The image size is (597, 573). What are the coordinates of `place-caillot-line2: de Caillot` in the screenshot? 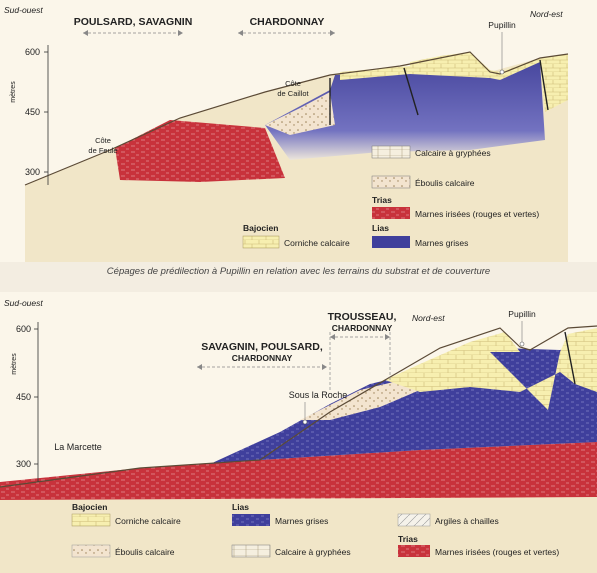 It's located at (293, 93).